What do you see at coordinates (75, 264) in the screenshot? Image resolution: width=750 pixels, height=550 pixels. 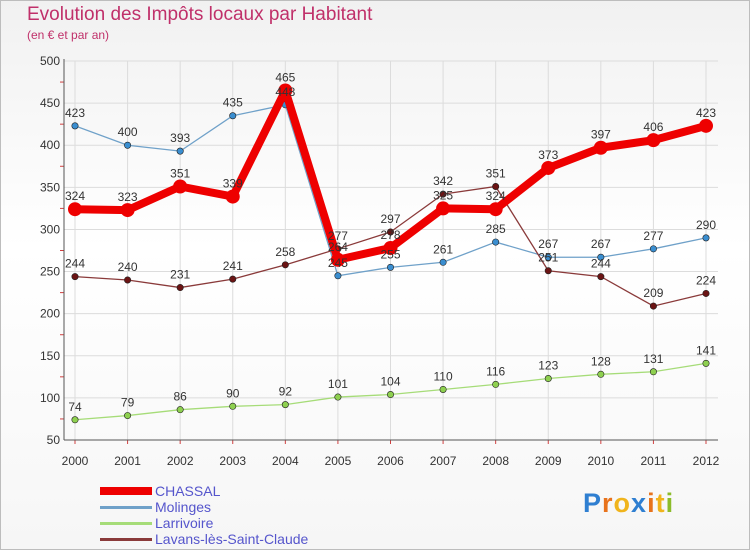 I see `data-label: 244` at bounding box center [75, 264].